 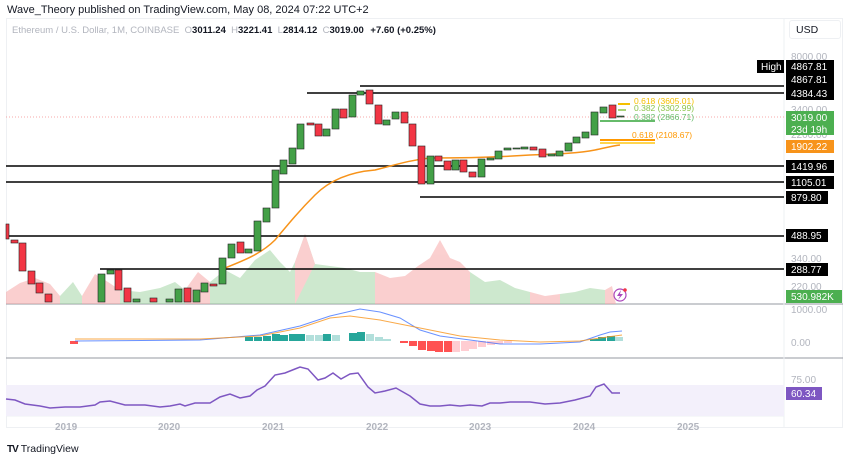 I want to click on svg-text: 2022, so click(x=377, y=427).